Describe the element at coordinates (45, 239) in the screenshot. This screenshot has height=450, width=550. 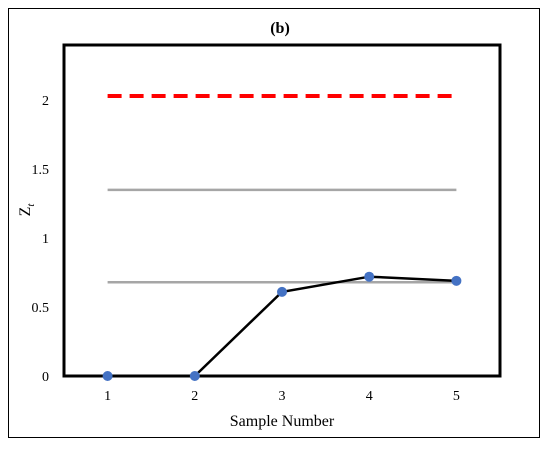
I see `y-tick-label: 1` at that location.